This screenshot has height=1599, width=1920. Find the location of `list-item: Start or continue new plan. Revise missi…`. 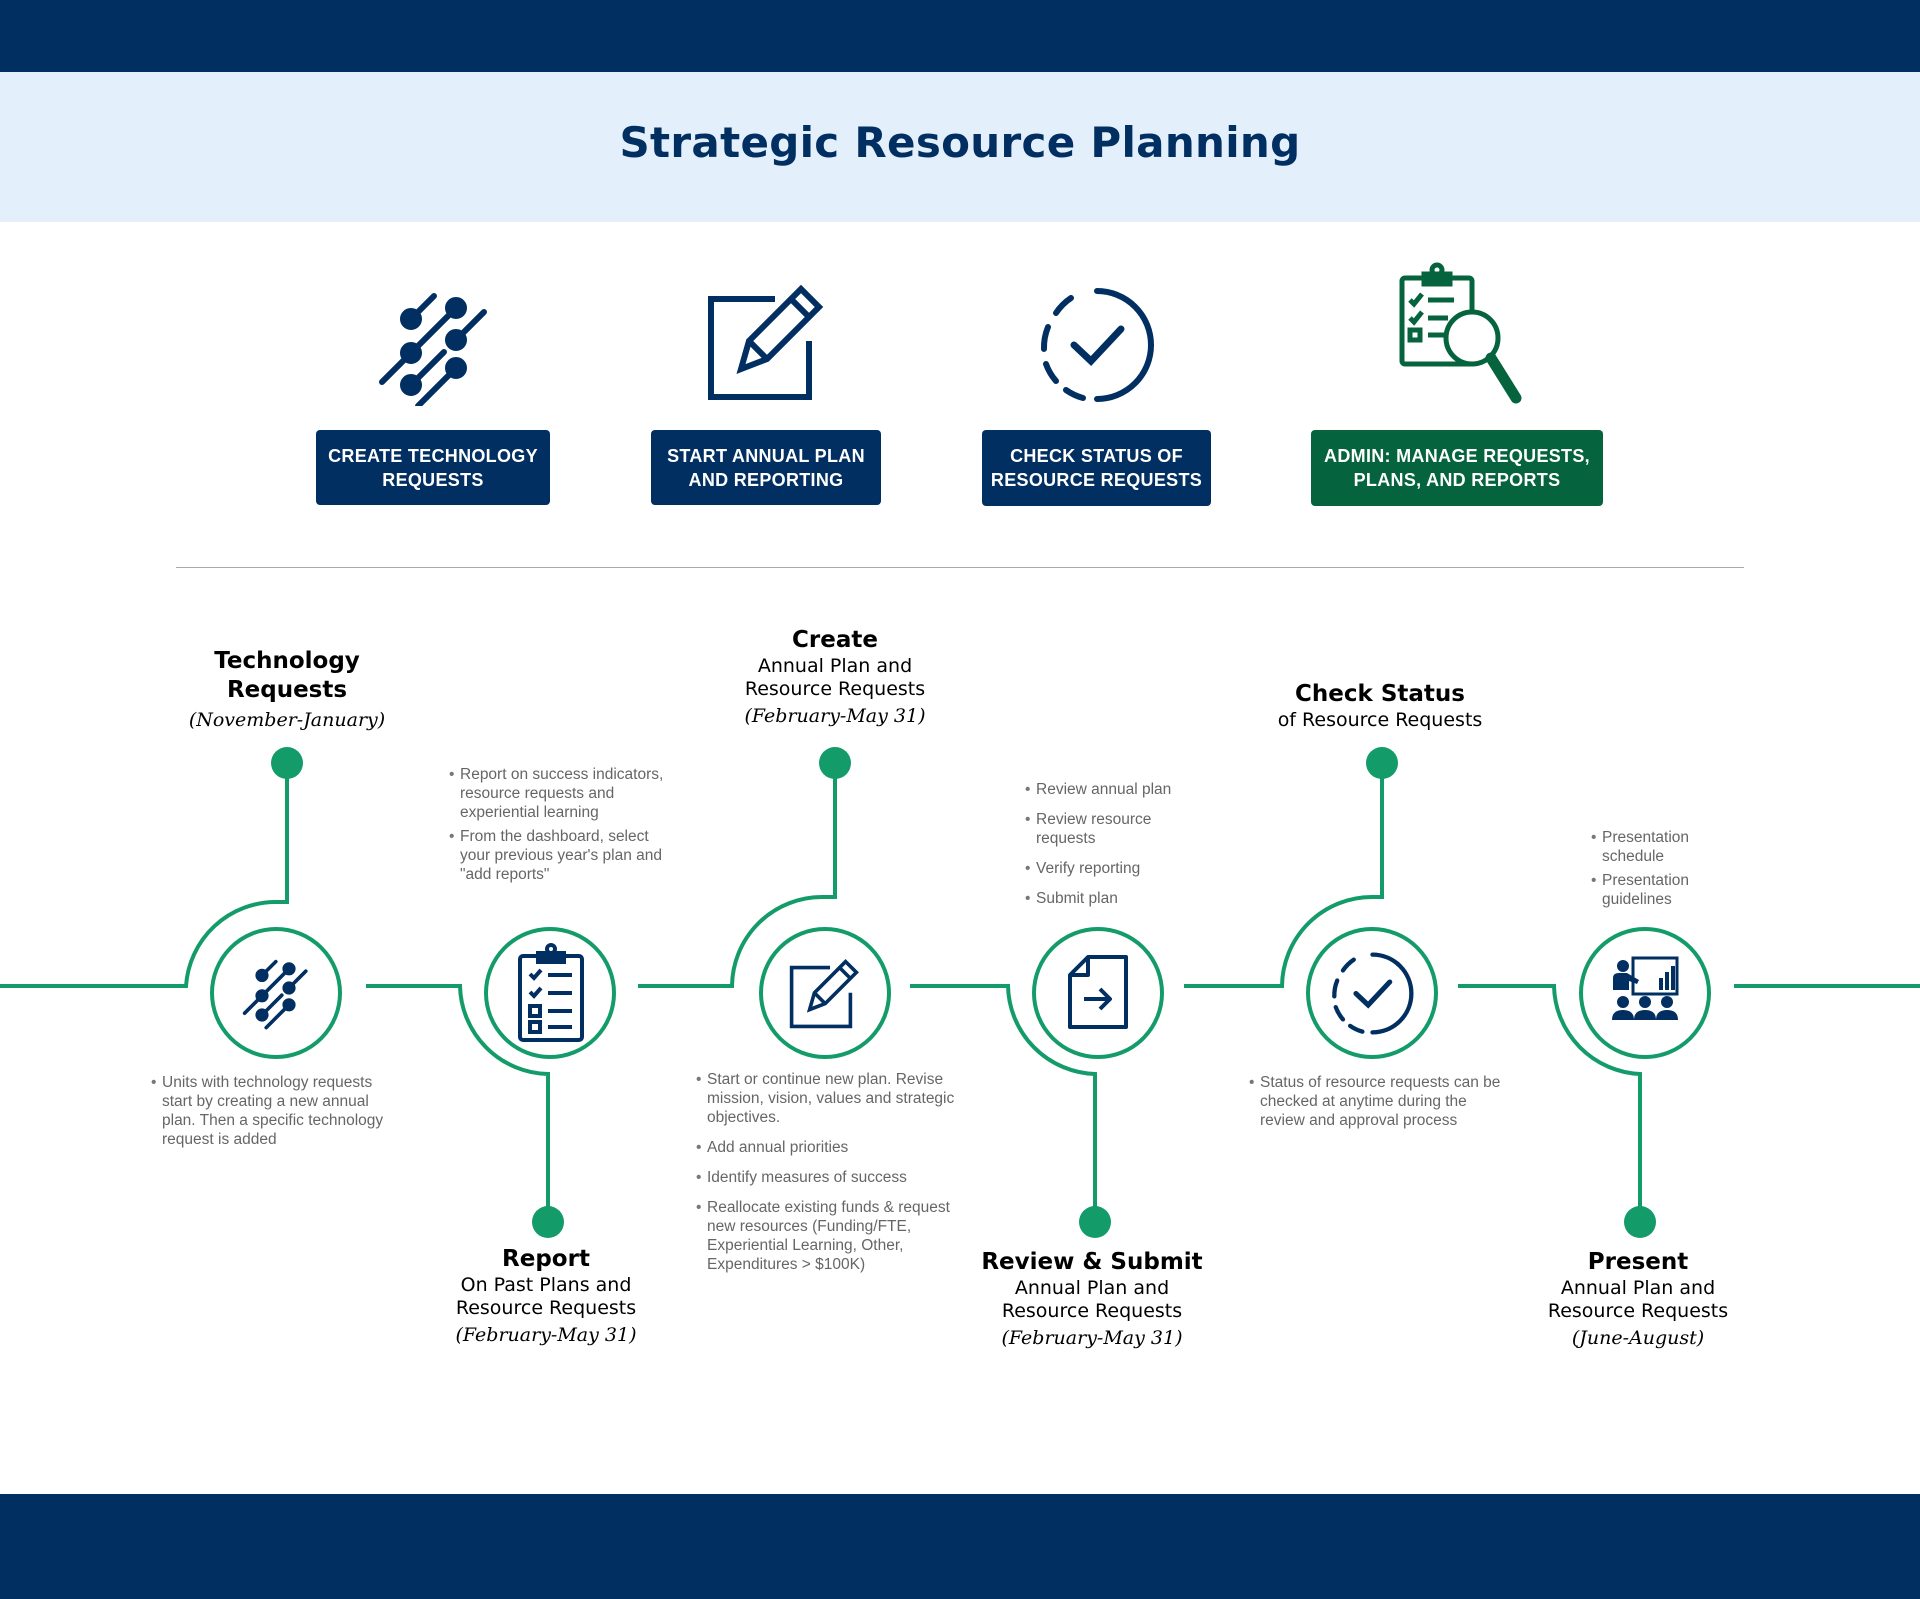

list-item: Start or continue new plan. Revise missi… is located at coordinates (831, 1098).